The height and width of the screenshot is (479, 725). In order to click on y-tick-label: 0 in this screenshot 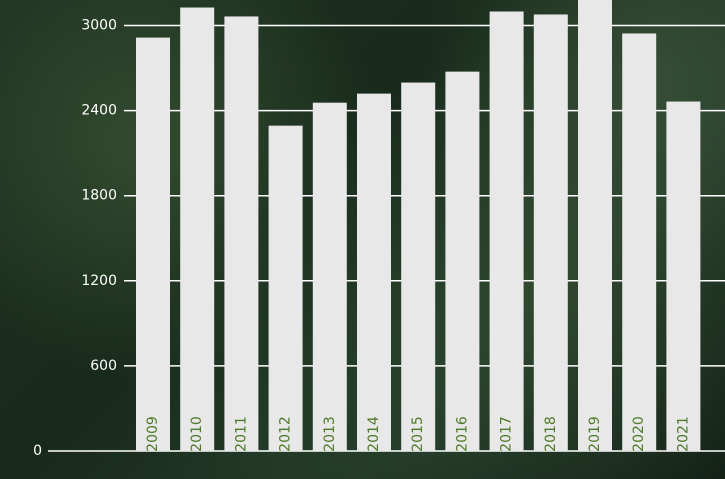, I will do `click(37, 451)`.